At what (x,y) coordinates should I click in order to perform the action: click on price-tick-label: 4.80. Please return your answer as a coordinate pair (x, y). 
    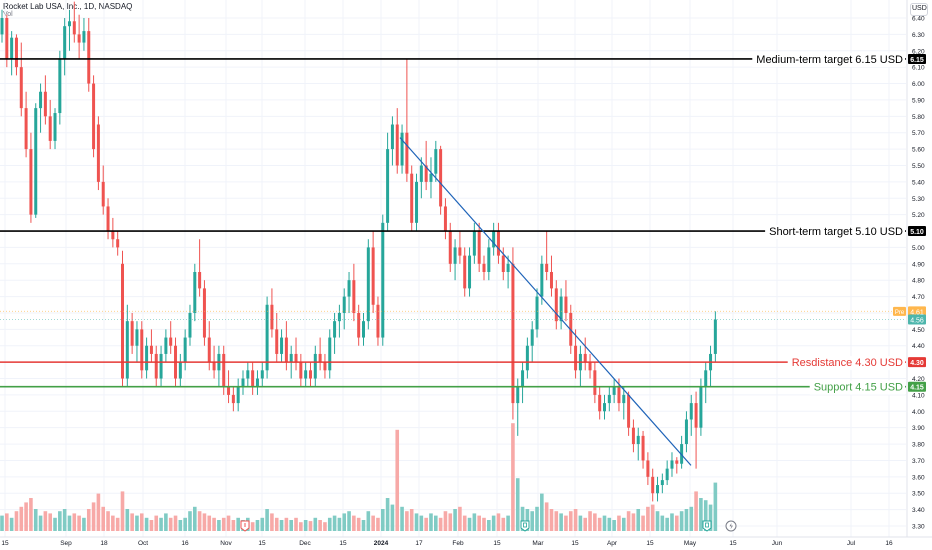
    Looking at the image, I should click on (918, 281).